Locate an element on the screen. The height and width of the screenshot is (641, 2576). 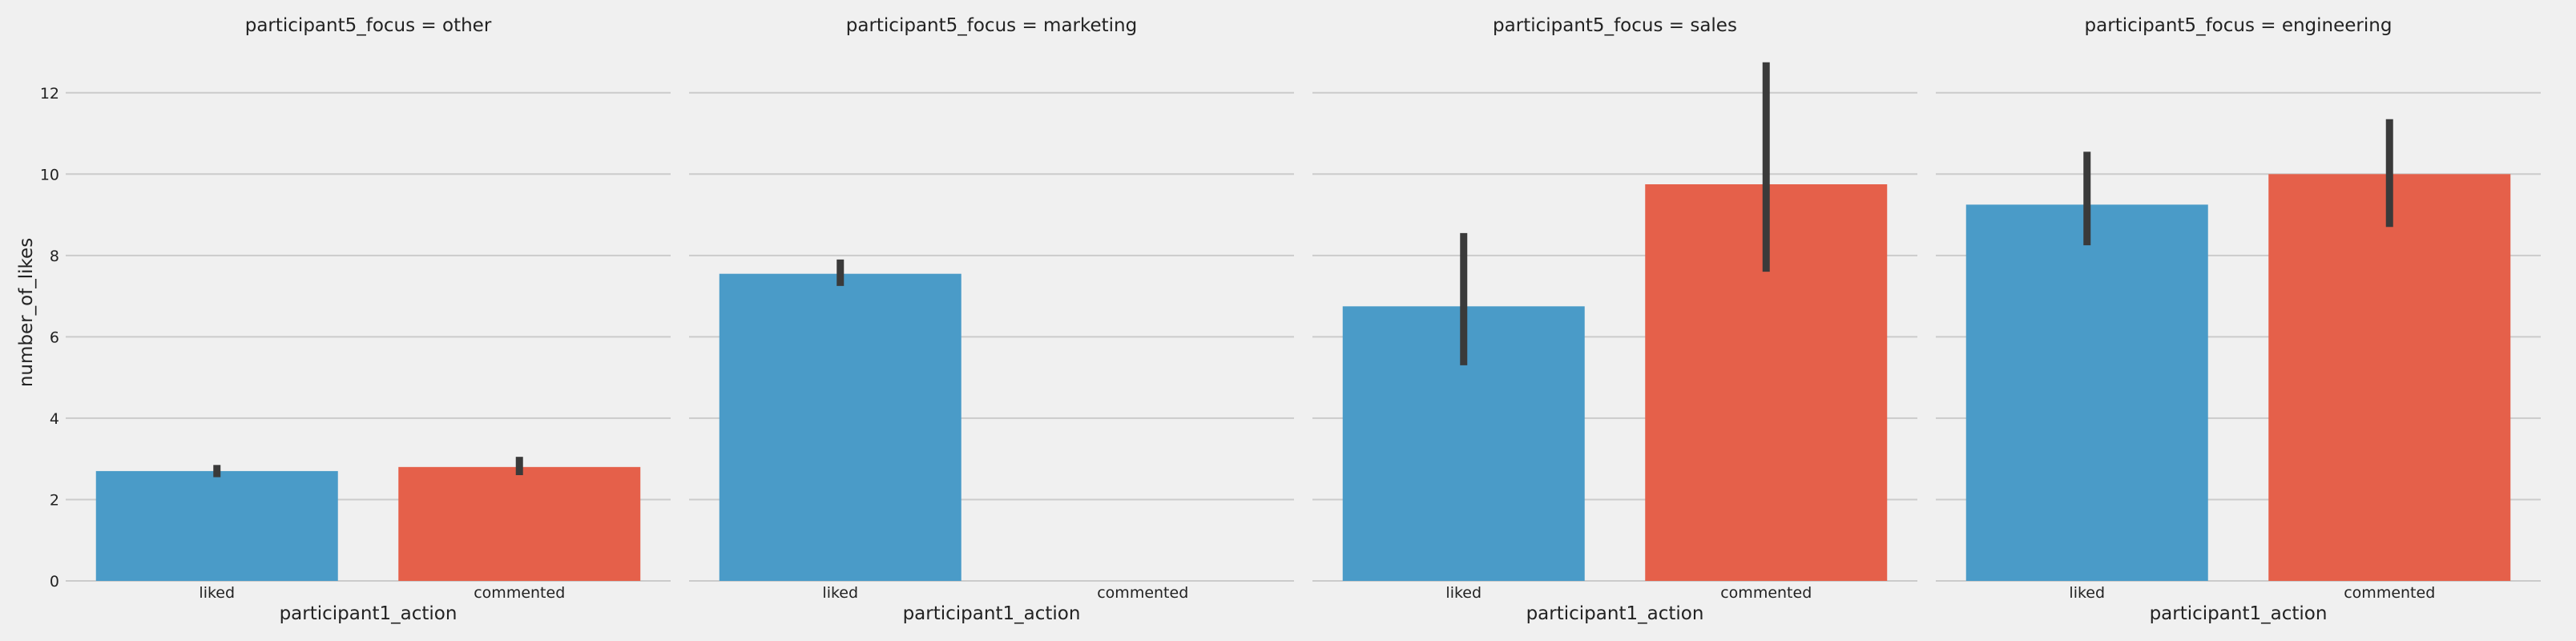
facet-title: participant5_focus = engineering is located at coordinates (2239, 25).